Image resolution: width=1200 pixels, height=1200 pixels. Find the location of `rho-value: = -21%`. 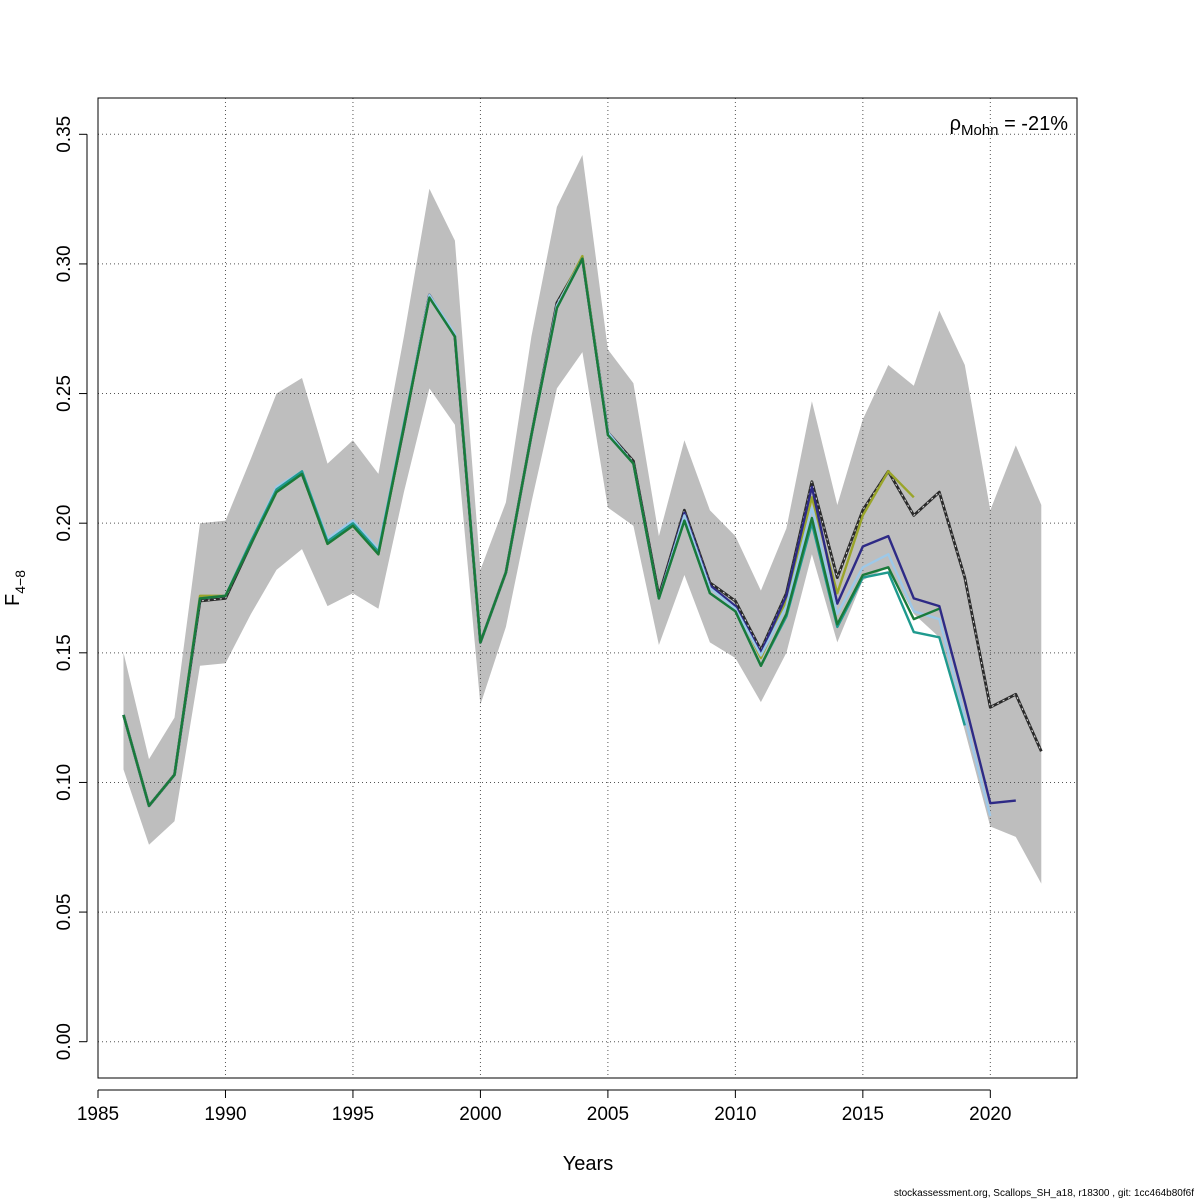

rho-value: = -21% is located at coordinates (1034, 124).